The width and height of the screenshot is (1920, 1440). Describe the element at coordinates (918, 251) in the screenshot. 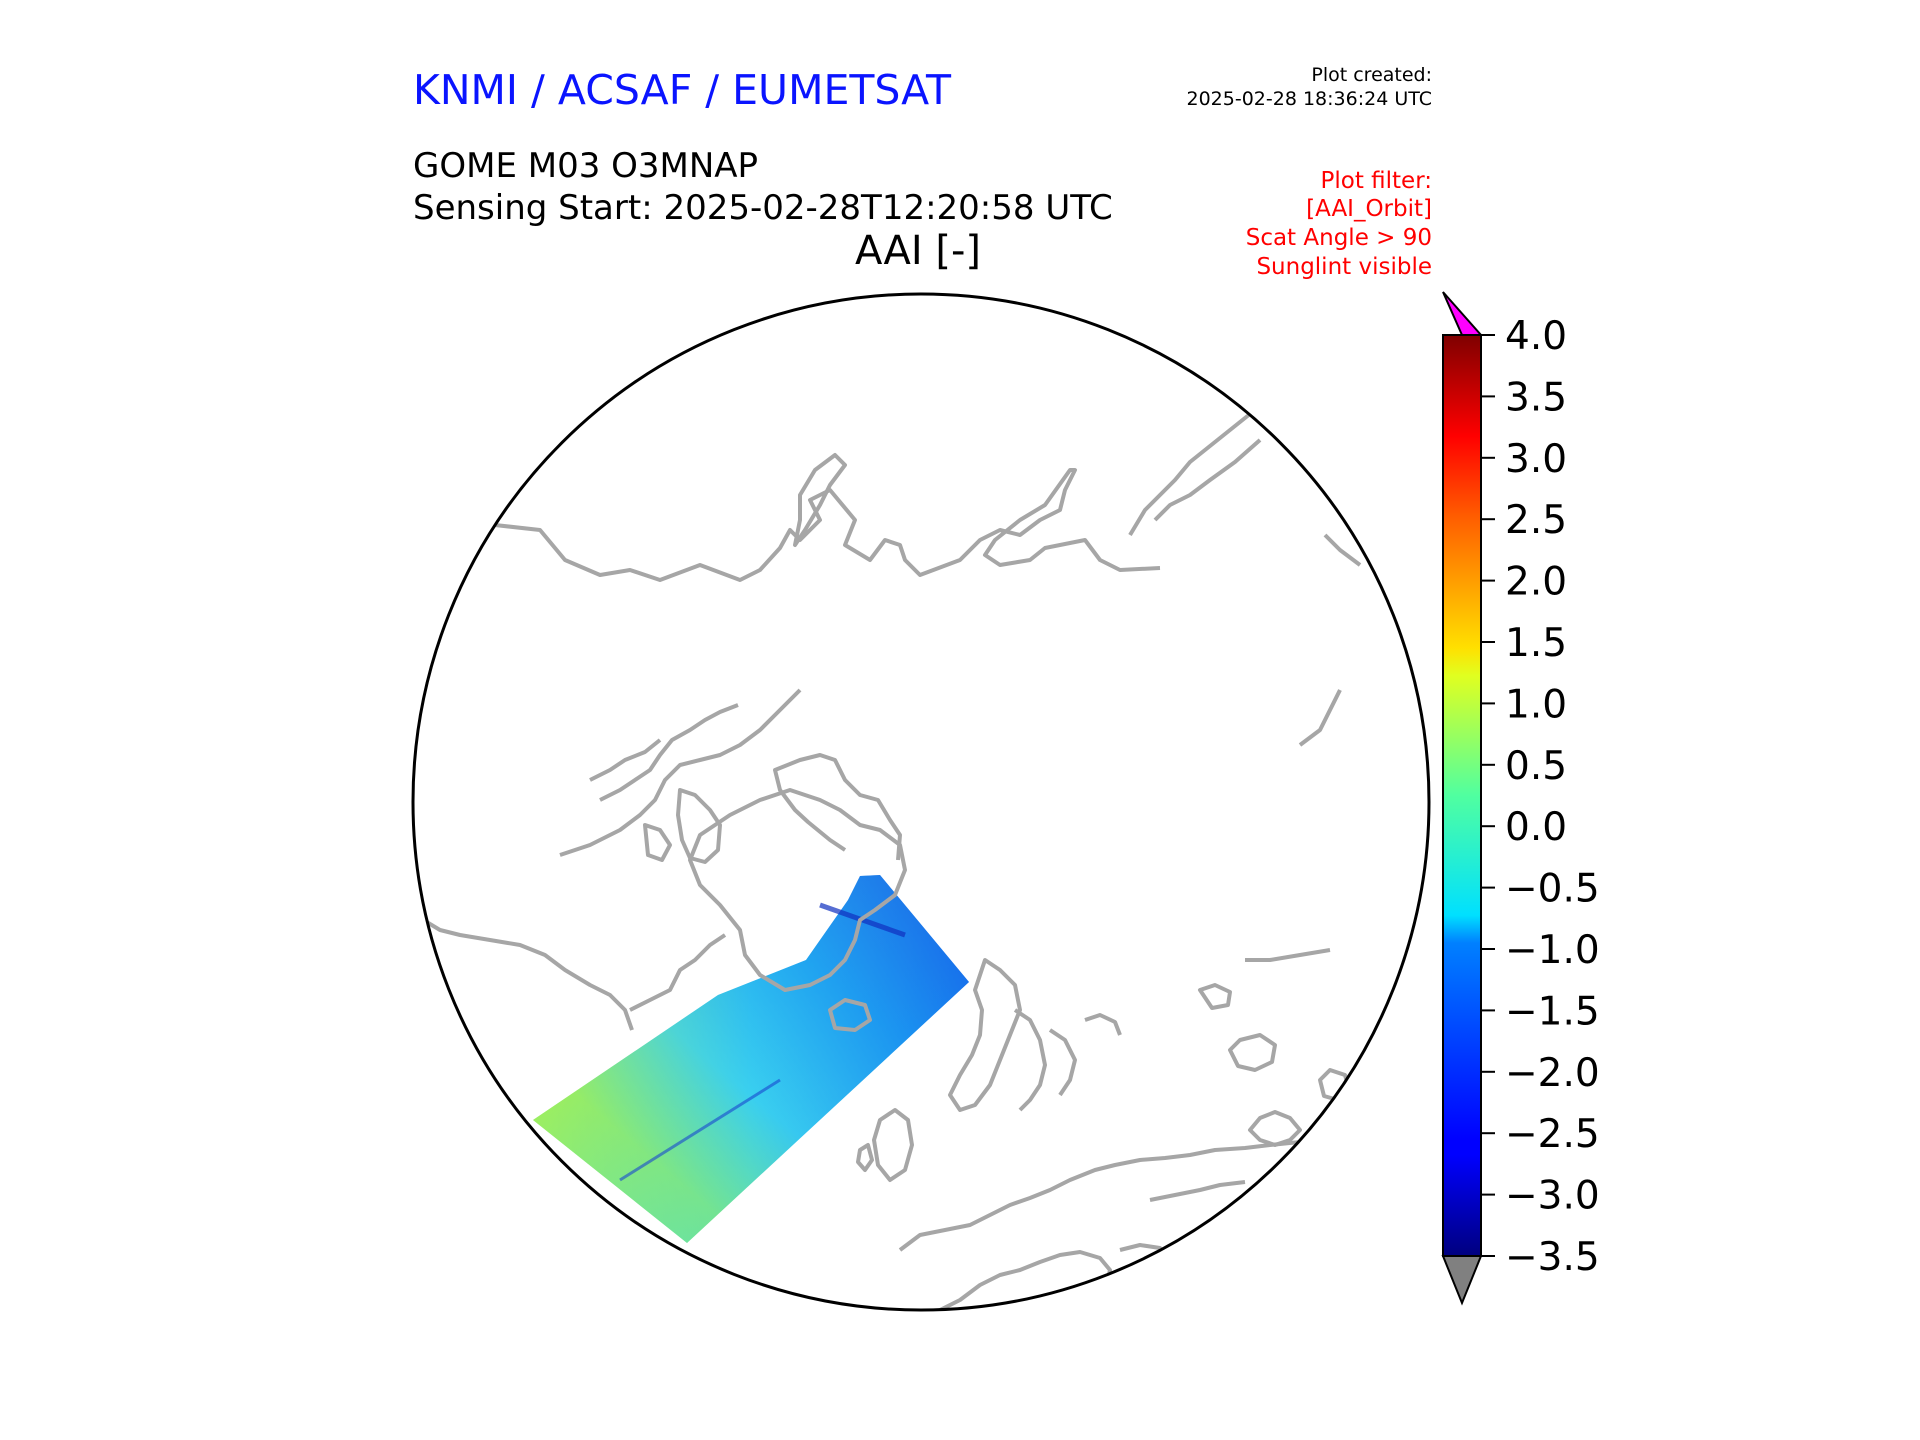

I see `map-title: AAI [-]` at that location.